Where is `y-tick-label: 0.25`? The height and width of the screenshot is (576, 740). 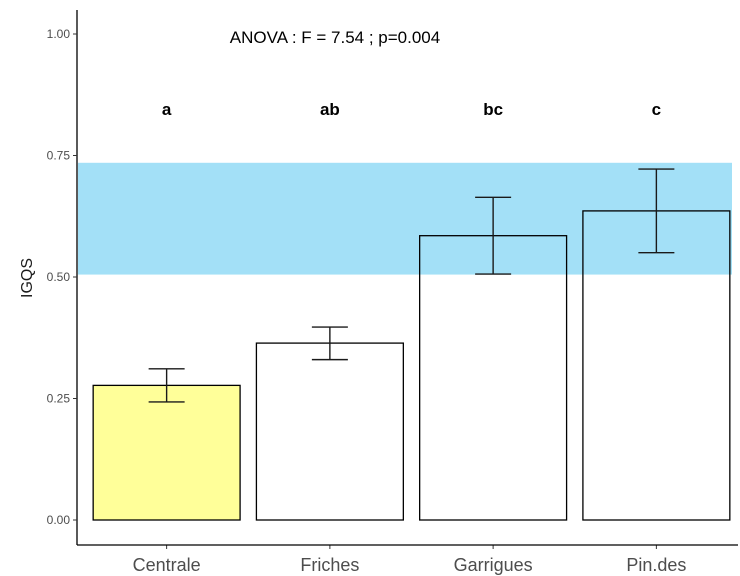
y-tick-label: 0.25 is located at coordinates (59, 399).